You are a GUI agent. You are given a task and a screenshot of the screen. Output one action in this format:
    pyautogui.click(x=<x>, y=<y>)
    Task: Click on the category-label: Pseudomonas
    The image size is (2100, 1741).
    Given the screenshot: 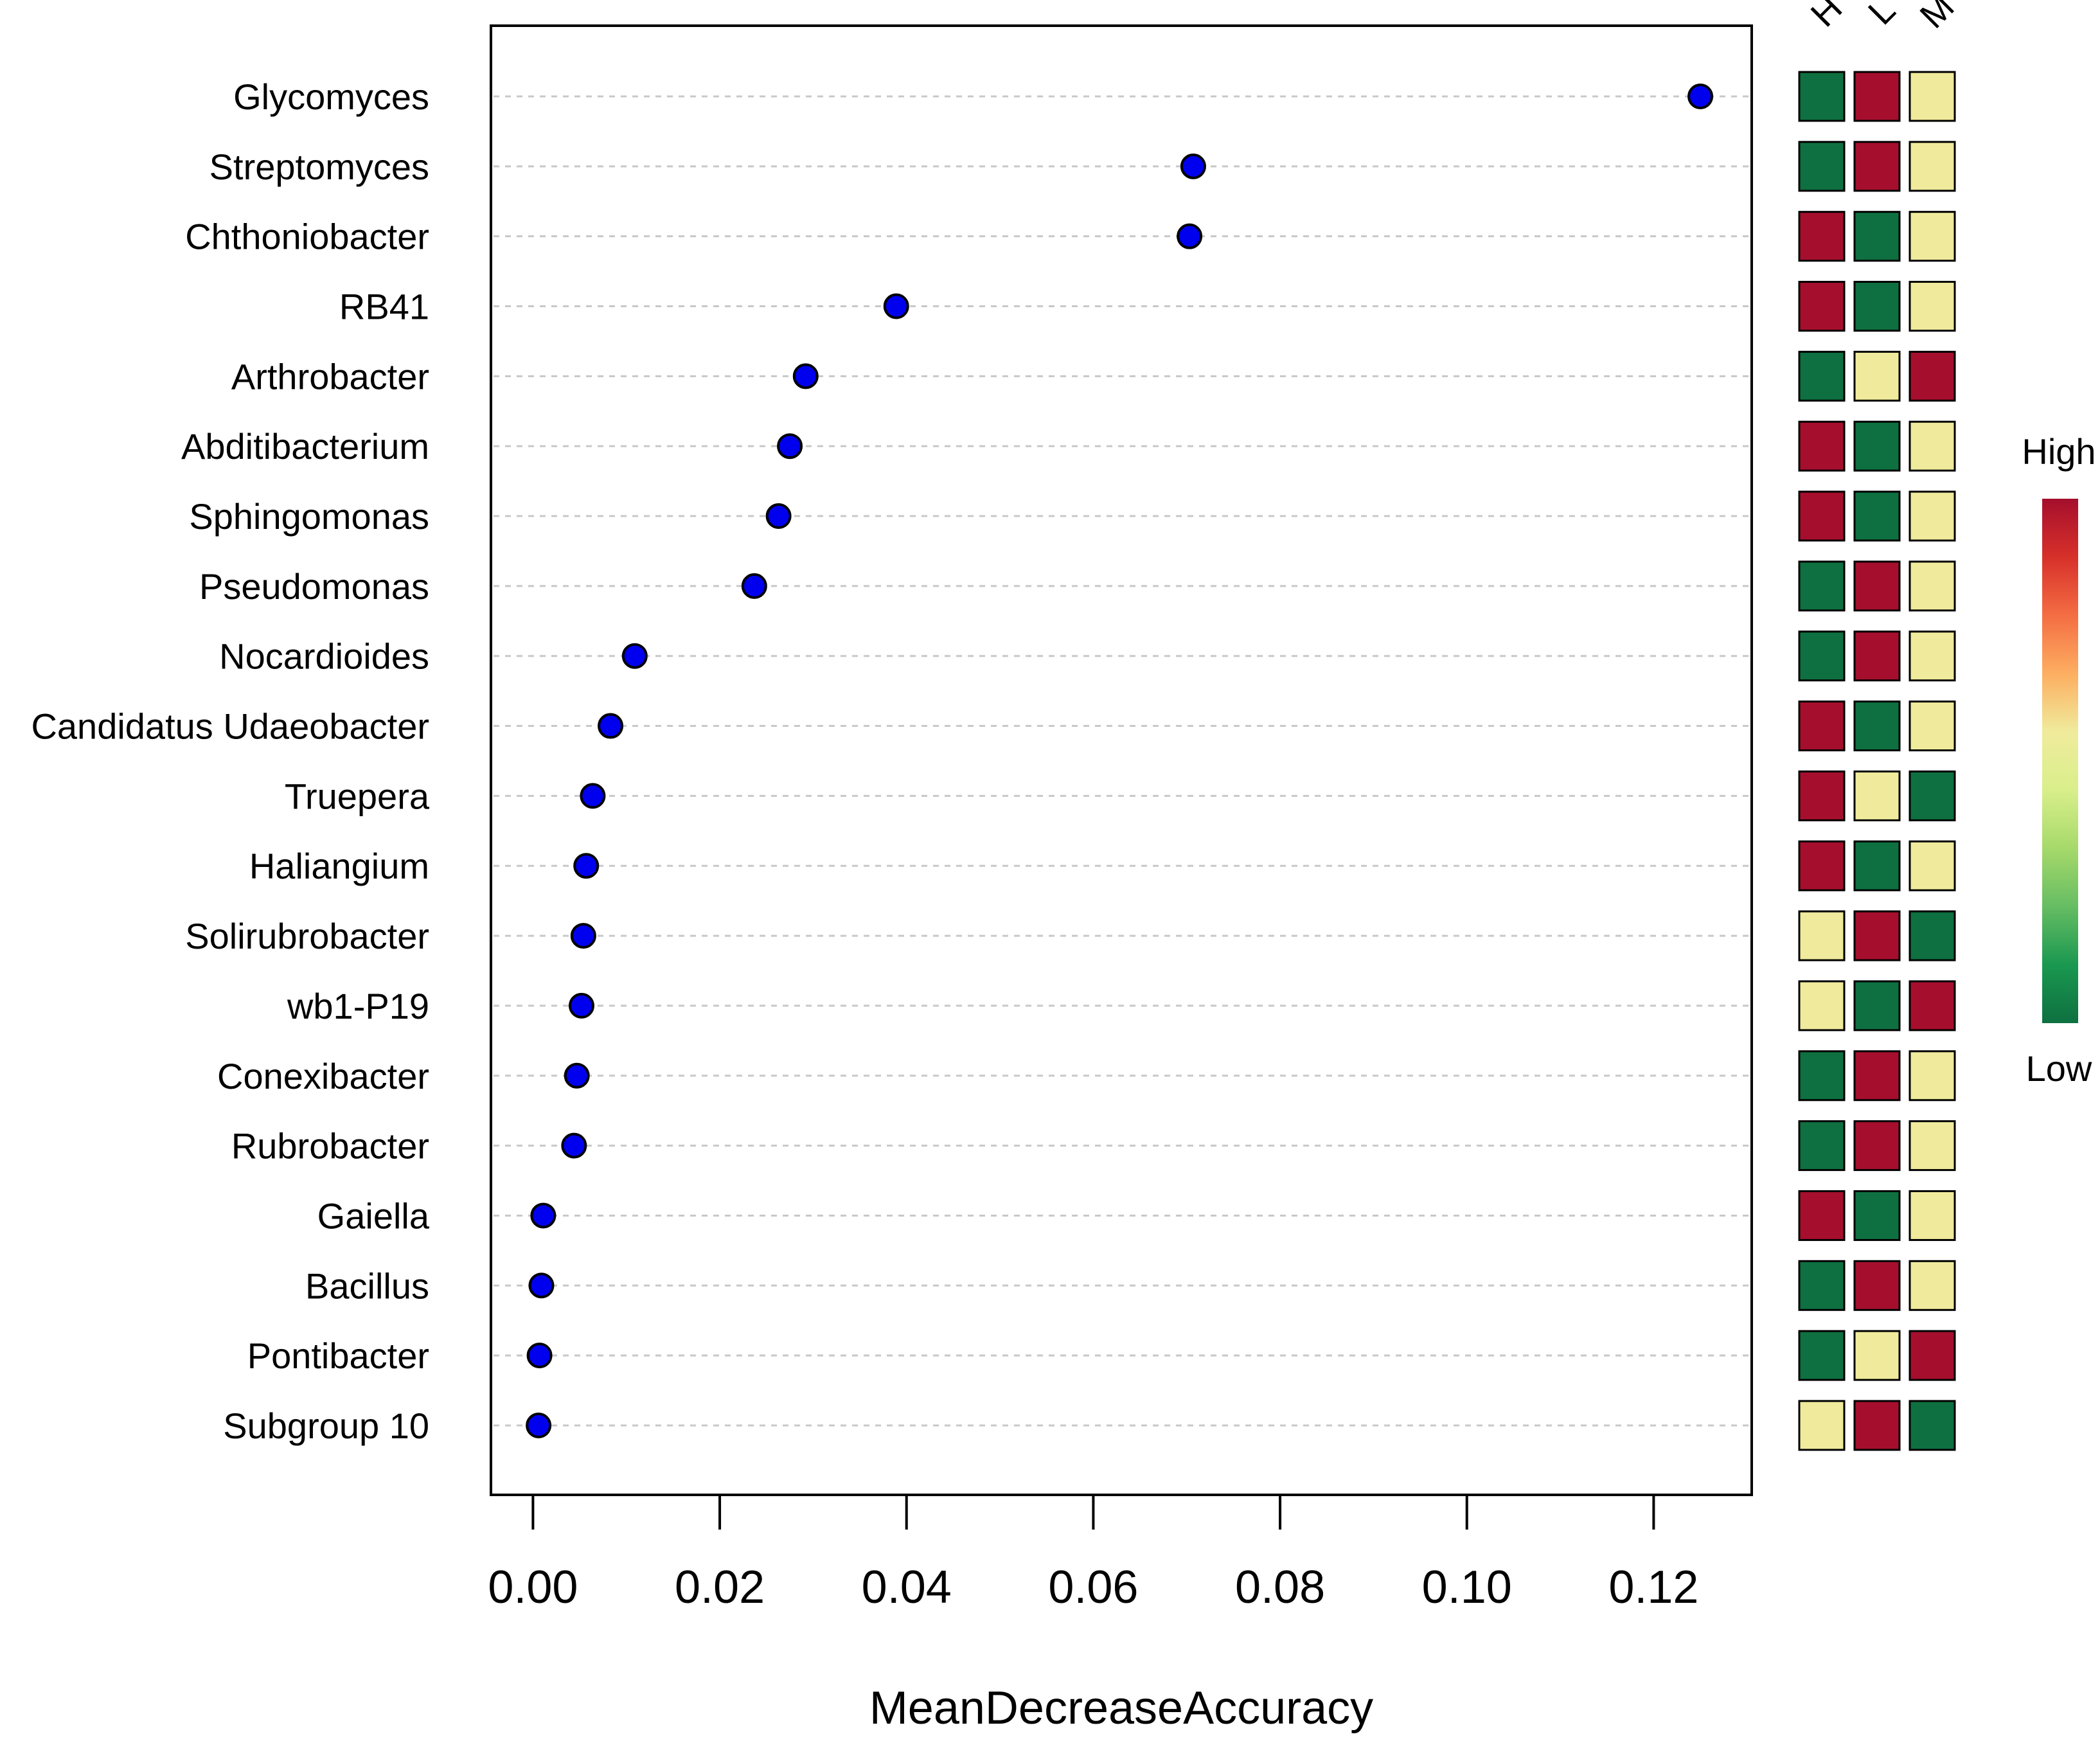 What is the action you would take?
    pyautogui.click(x=314, y=586)
    